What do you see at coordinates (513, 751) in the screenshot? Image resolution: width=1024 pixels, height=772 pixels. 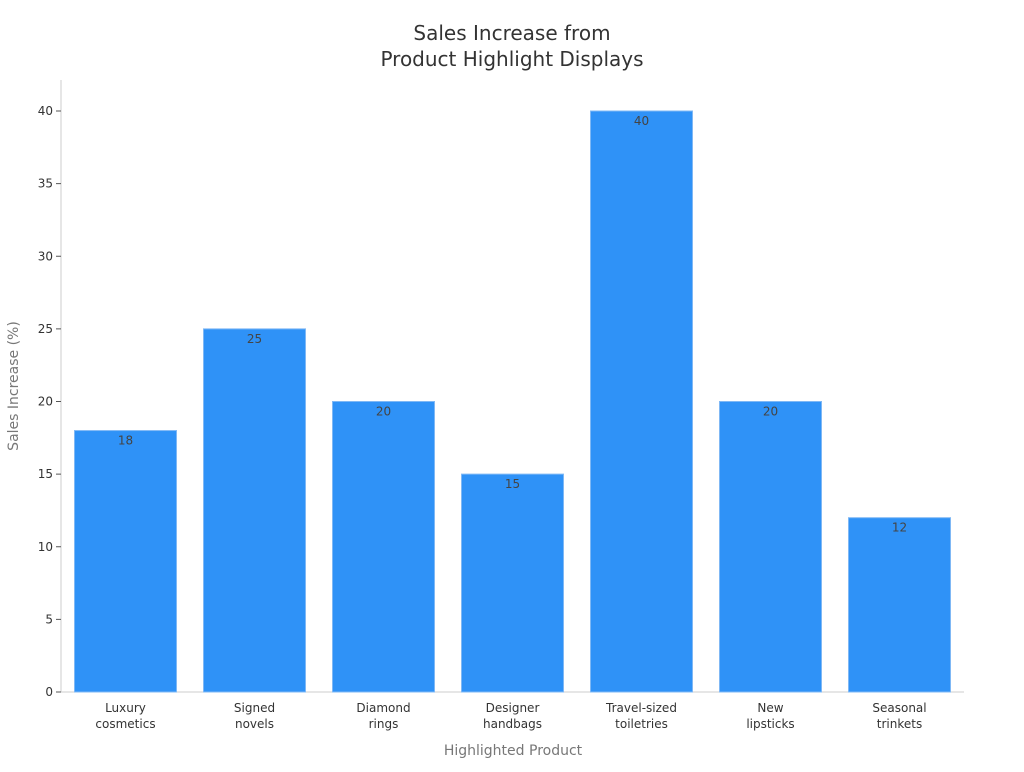 I see `x-axis-title: Highlighted Product` at bounding box center [513, 751].